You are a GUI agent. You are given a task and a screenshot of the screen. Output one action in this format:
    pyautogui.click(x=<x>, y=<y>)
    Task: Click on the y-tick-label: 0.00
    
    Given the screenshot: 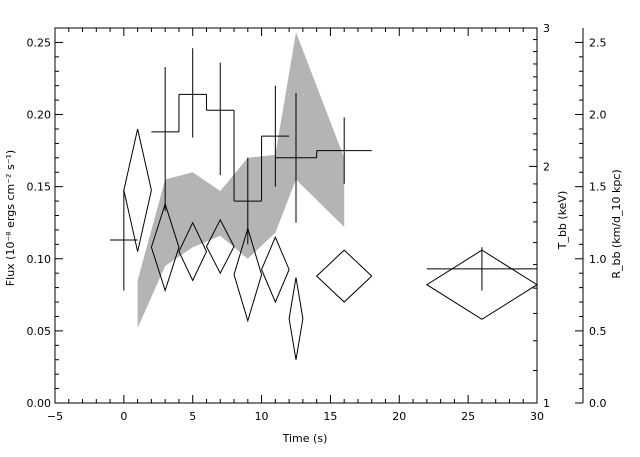 What is the action you would take?
    pyautogui.click(x=39, y=403)
    